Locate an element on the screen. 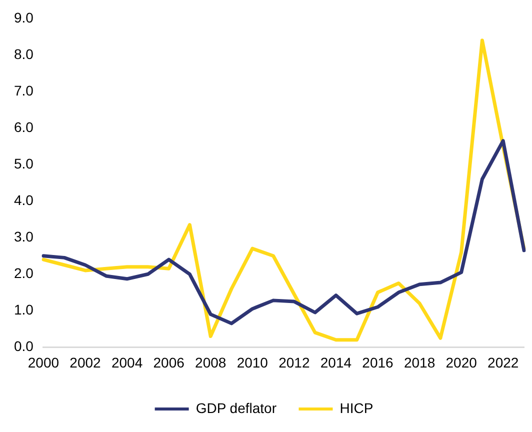  y-tick-label: 5.0 is located at coordinates (24, 163).